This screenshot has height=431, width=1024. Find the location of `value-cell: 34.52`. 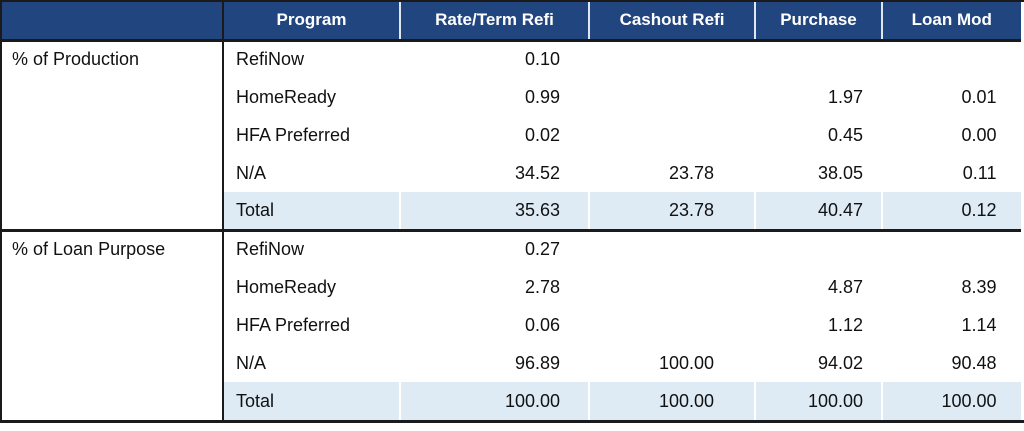

value-cell: 34.52 is located at coordinates (494, 173).